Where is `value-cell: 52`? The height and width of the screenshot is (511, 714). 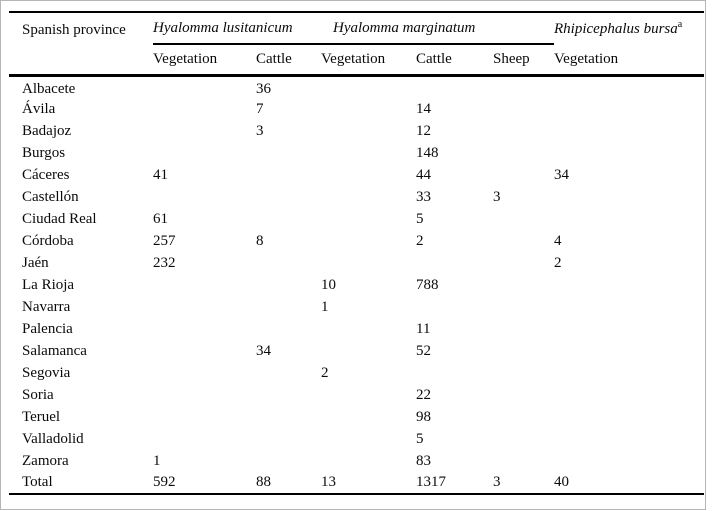 value-cell: 52 is located at coordinates (424, 350).